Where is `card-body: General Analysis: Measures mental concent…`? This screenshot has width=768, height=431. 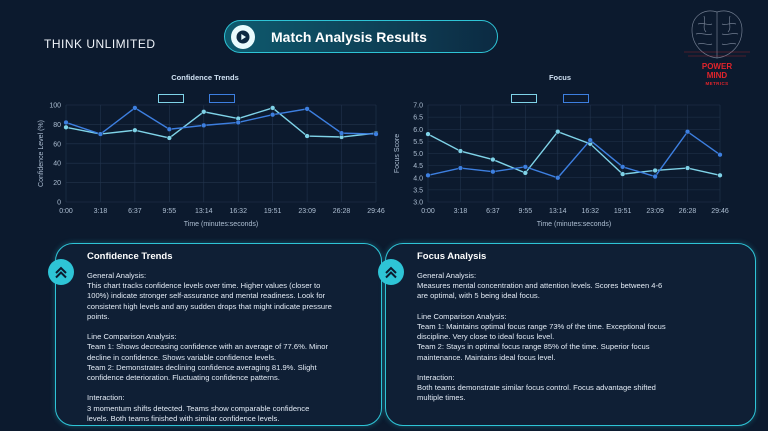 card-body: General Analysis: Measures mental concent… is located at coordinates (541, 342).